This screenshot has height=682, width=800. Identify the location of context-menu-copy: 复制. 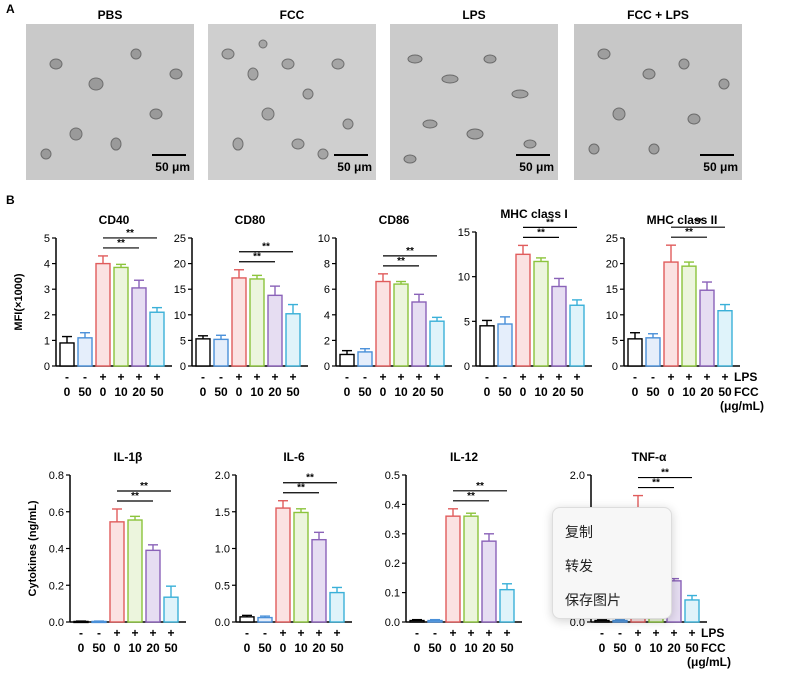
(579, 533).